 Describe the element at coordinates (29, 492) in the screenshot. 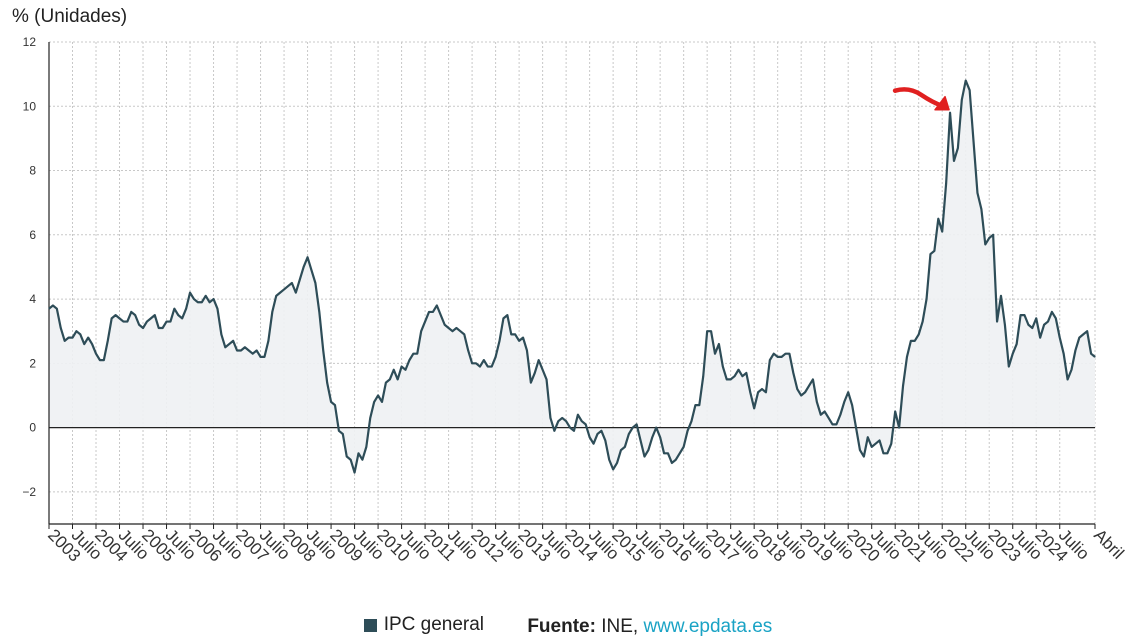

I see `y-tick-label: −2` at that location.